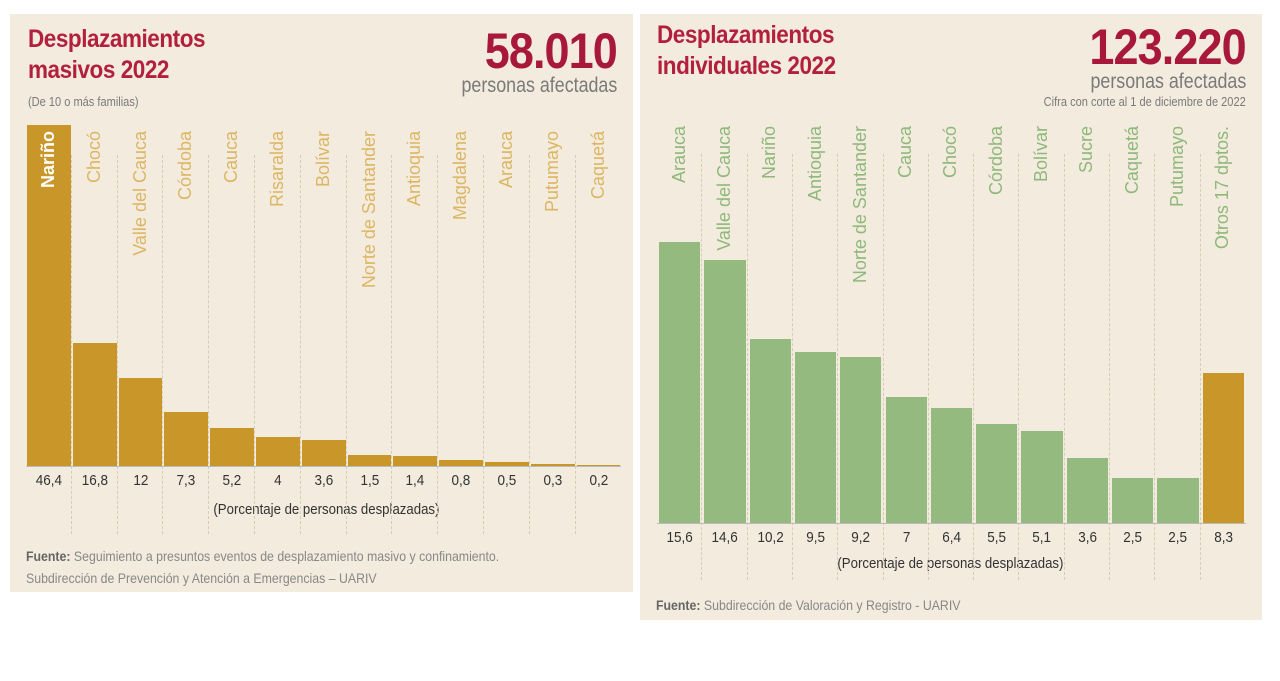 This screenshot has width=1280, height=681. I want to click on value-label: 4, so click(278, 480).